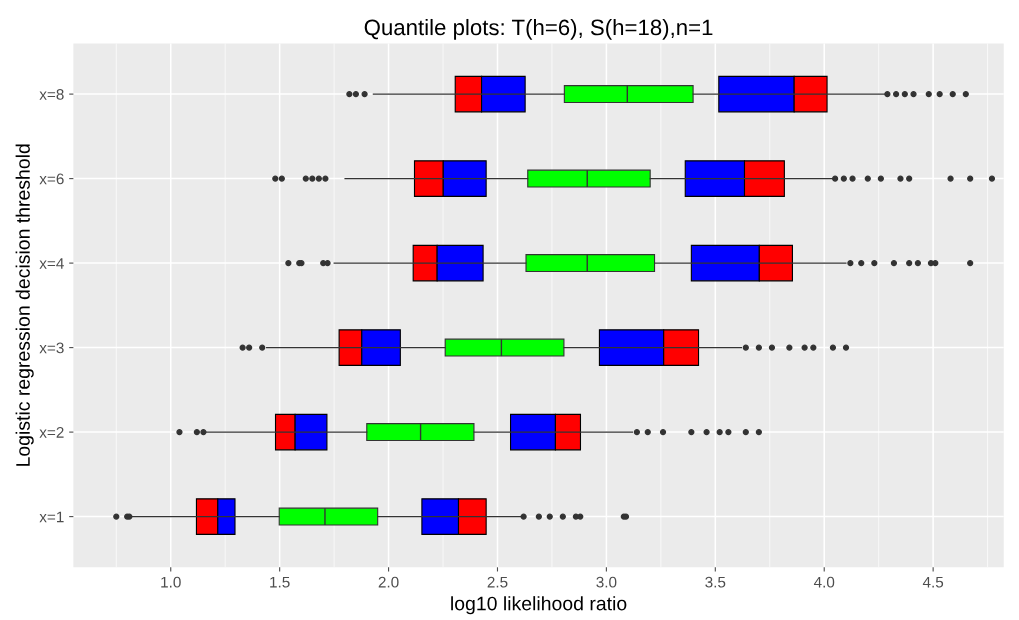 Image resolution: width=1019 pixels, height=620 pixels. I want to click on x-tick-label: 2.0, so click(388, 582).